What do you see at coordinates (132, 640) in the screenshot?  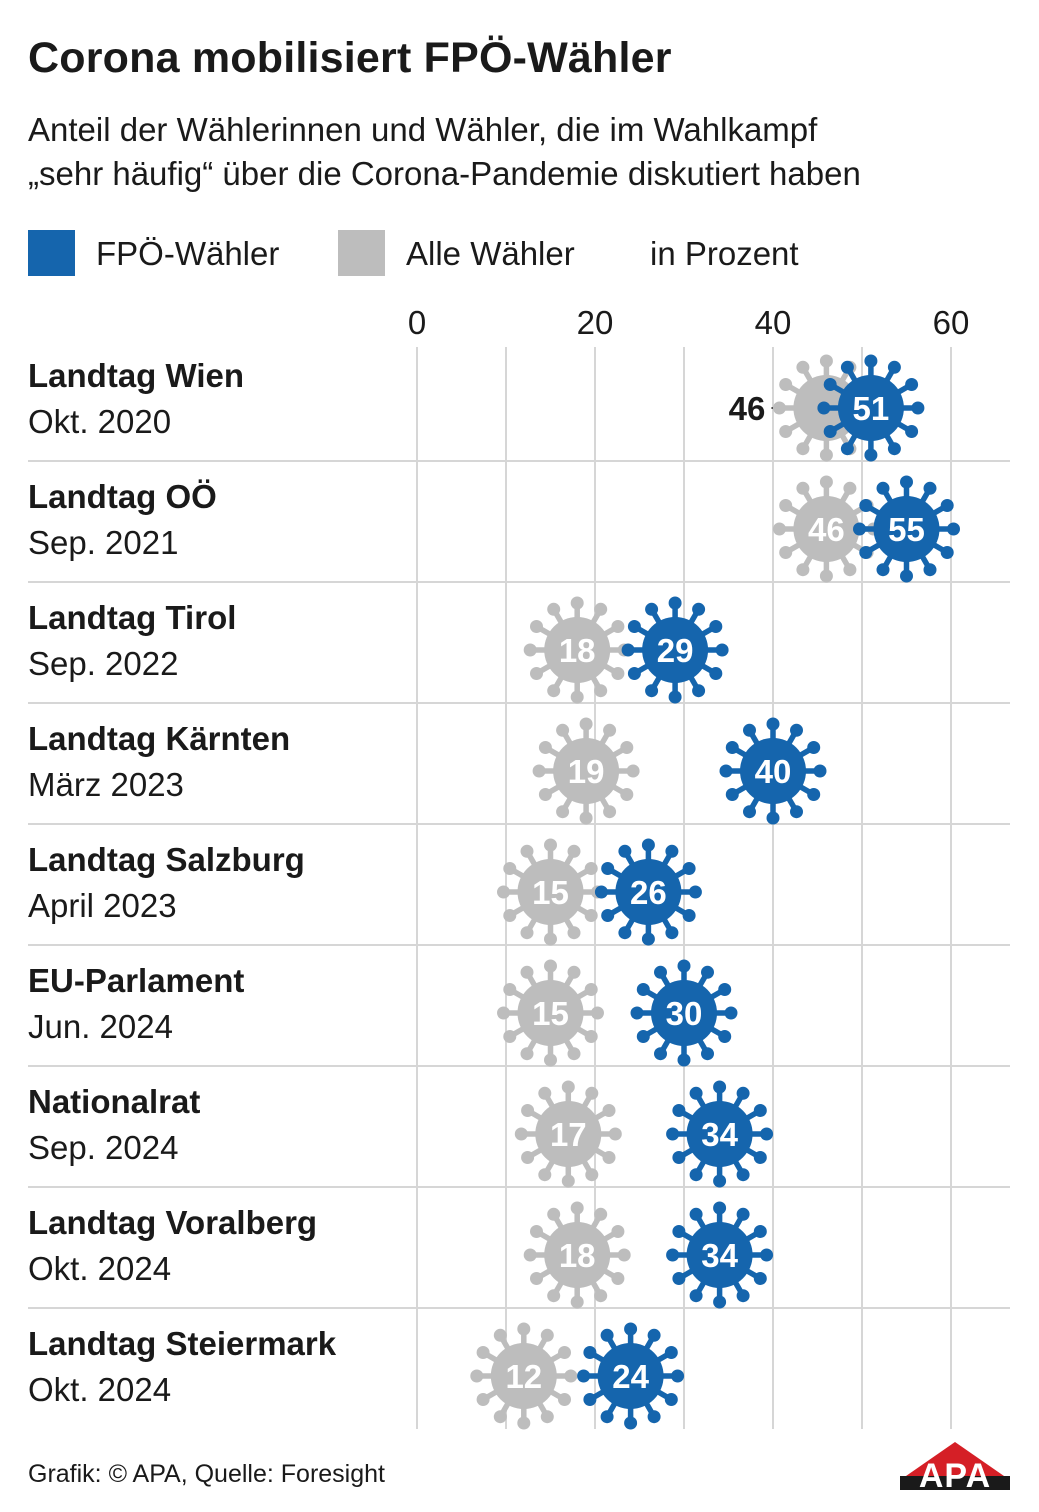 I see `chart-row: Landtag Tirol Sep. 2022` at bounding box center [132, 640].